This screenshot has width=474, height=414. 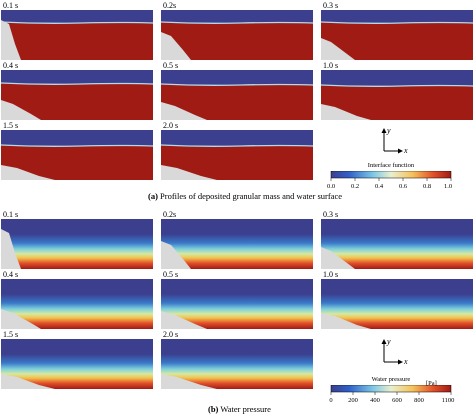 What do you see at coordinates (419, 400) in the screenshot?
I see `colorbar-tick: 800` at bounding box center [419, 400].